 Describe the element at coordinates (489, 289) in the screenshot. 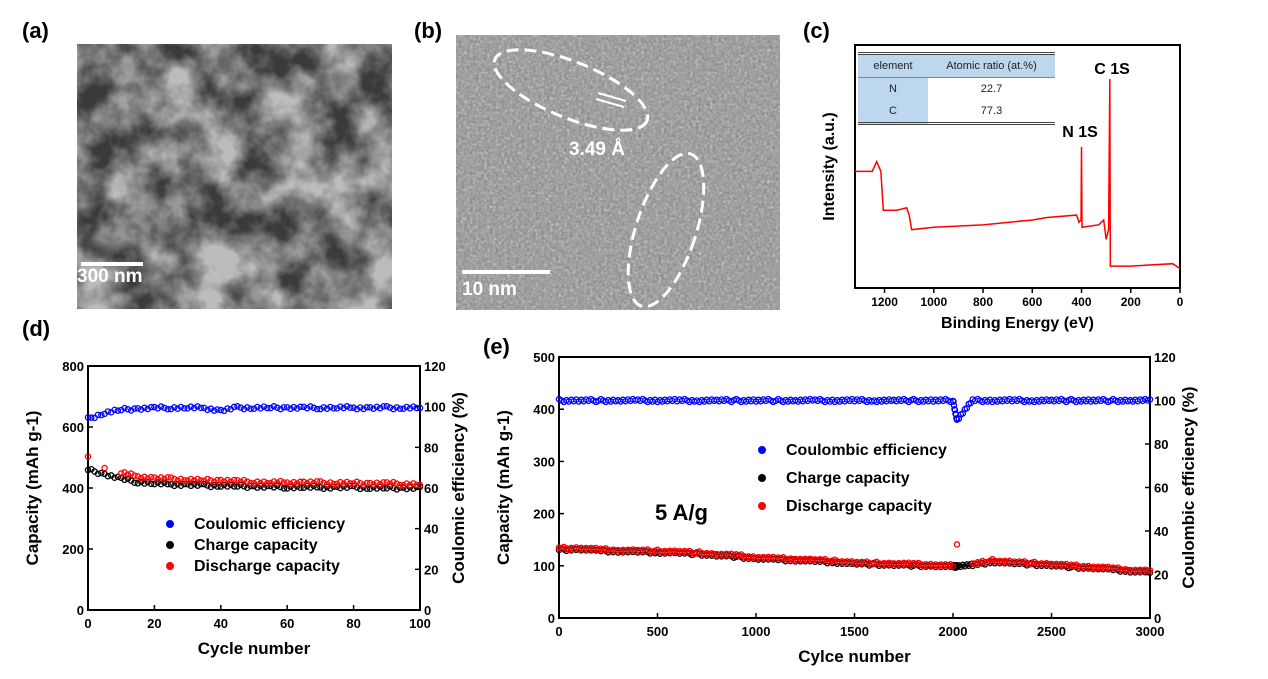

I see `scale-bar-label: 10 nm` at that location.